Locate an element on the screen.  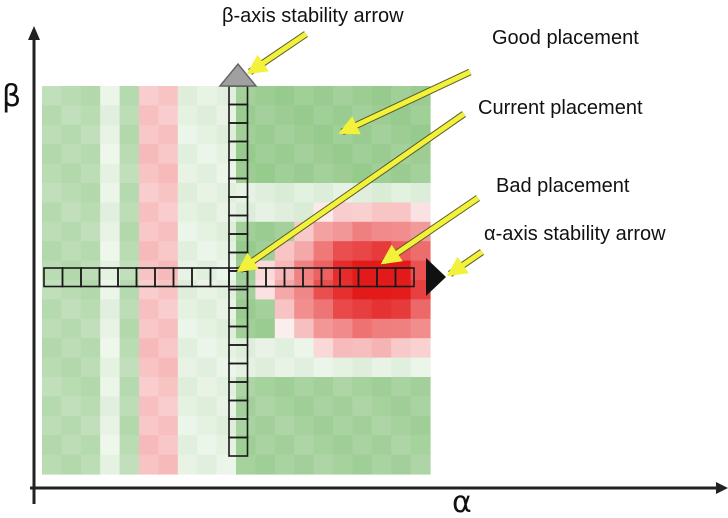
stability-cell is located at coordinates (238, 446).